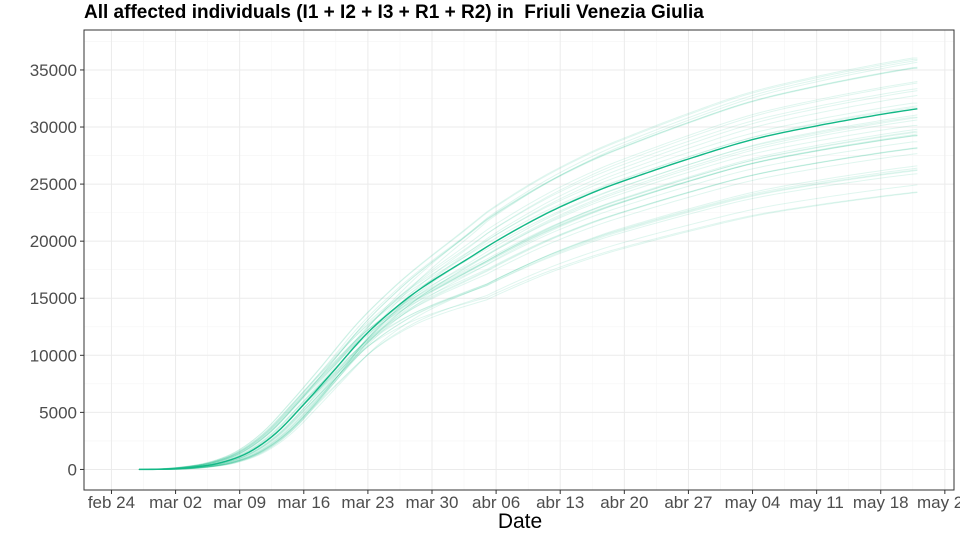 This screenshot has height=540, width=960. Describe the element at coordinates (520, 521) in the screenshot. I see `x-axis-title: Date` at that location.